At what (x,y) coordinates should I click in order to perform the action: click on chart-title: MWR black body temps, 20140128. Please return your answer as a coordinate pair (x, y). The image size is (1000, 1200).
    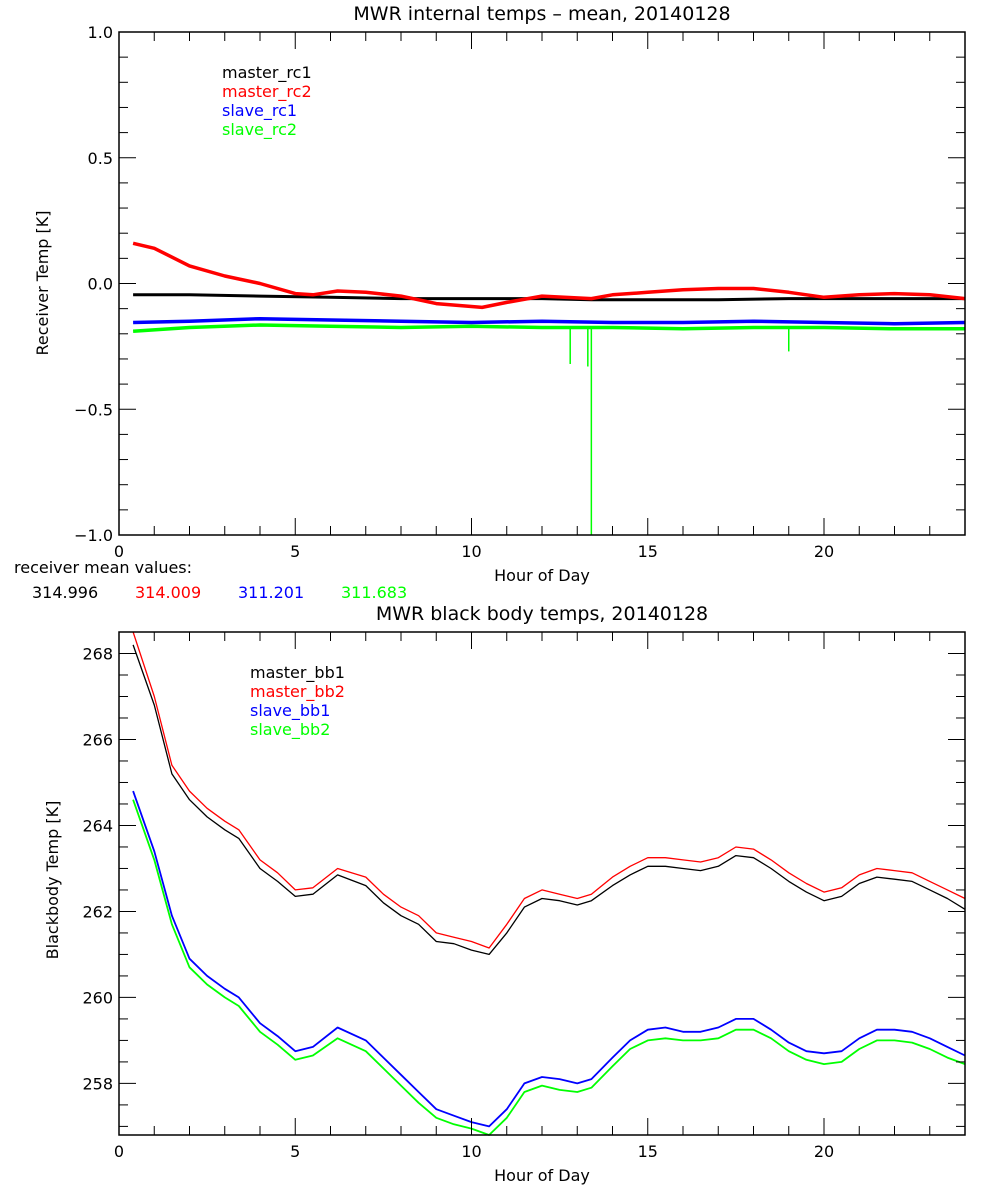
    Looking at the image, I should click on (542, 614).